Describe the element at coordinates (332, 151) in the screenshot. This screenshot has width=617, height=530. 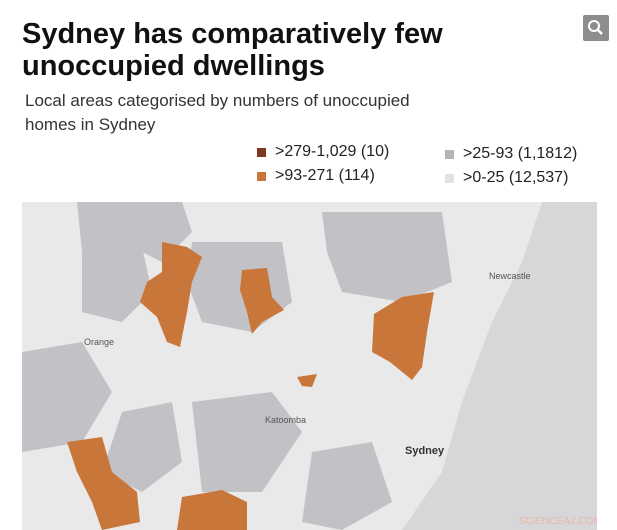
I see `legend-label: >279-1,029 (10)` at that location.